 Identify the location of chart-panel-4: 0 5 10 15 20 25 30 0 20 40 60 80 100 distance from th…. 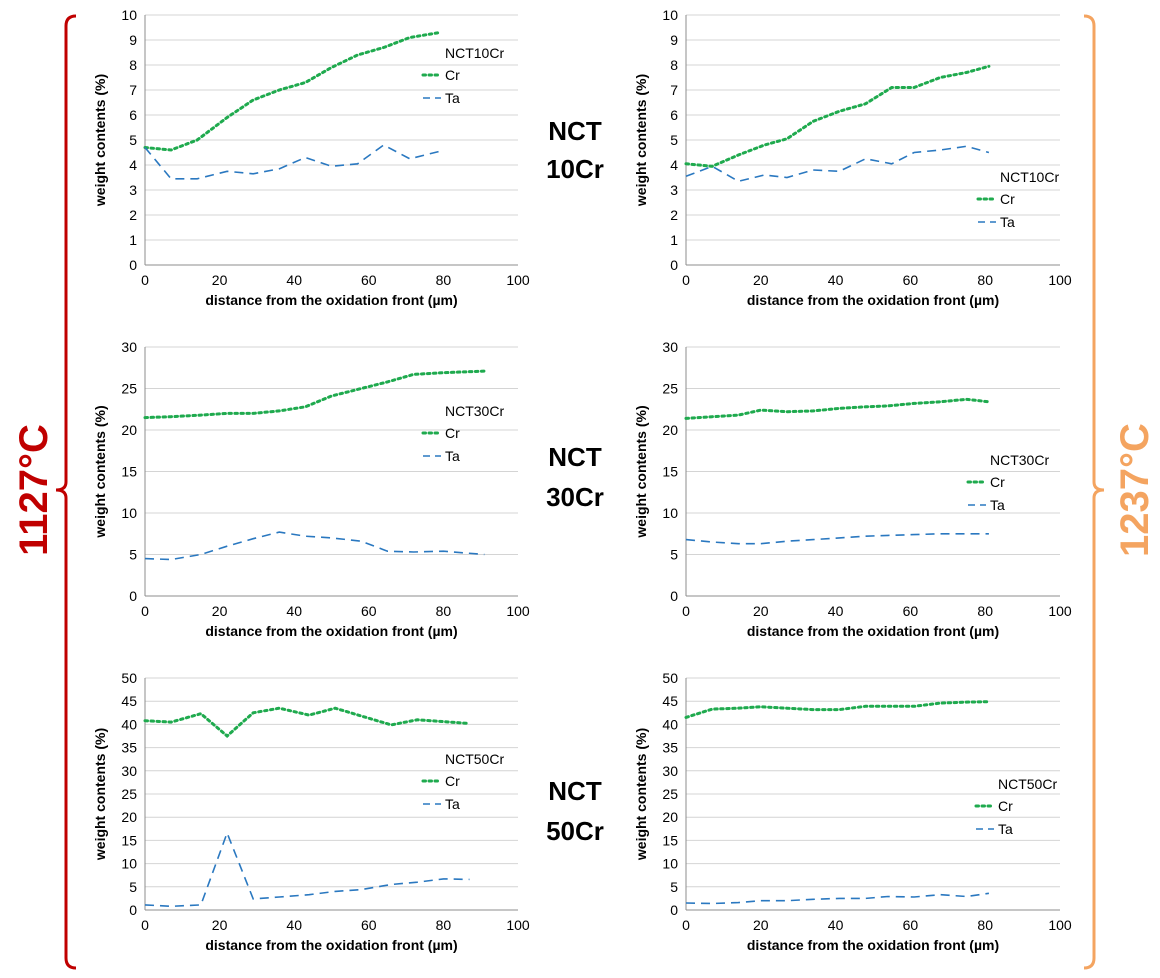
(852, 489).